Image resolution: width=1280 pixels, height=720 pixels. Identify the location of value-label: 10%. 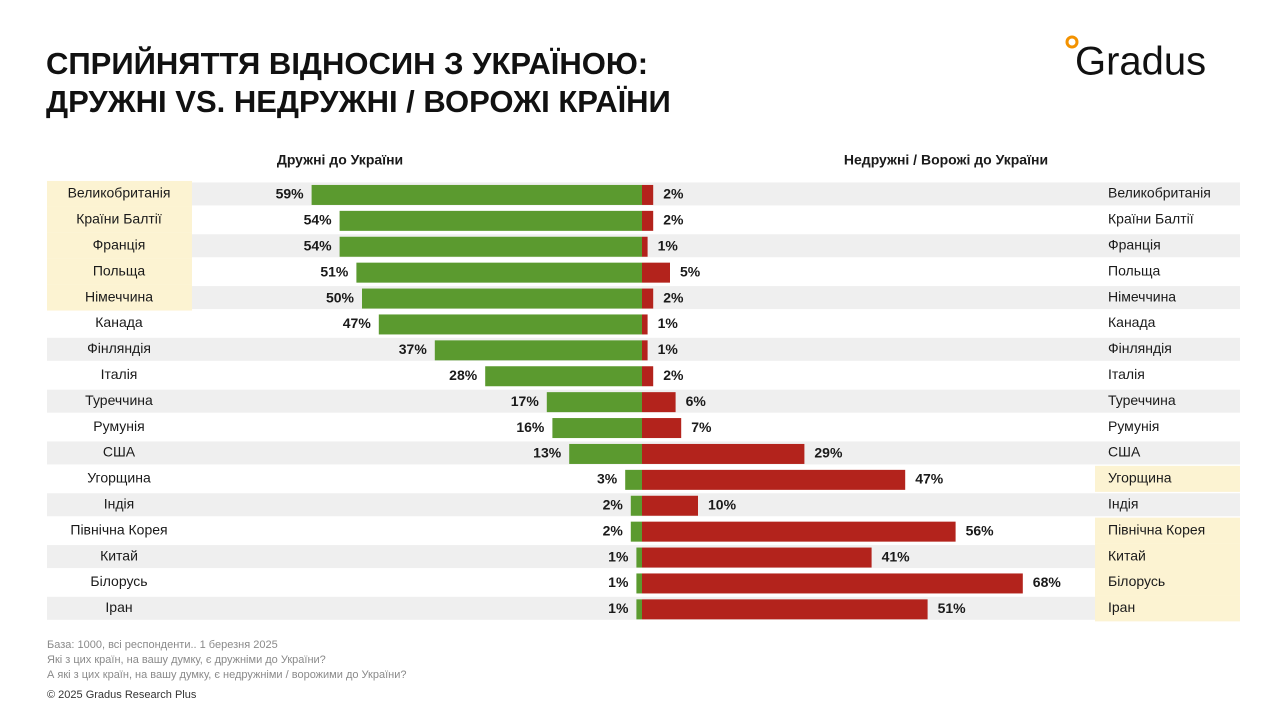
(722, 504).